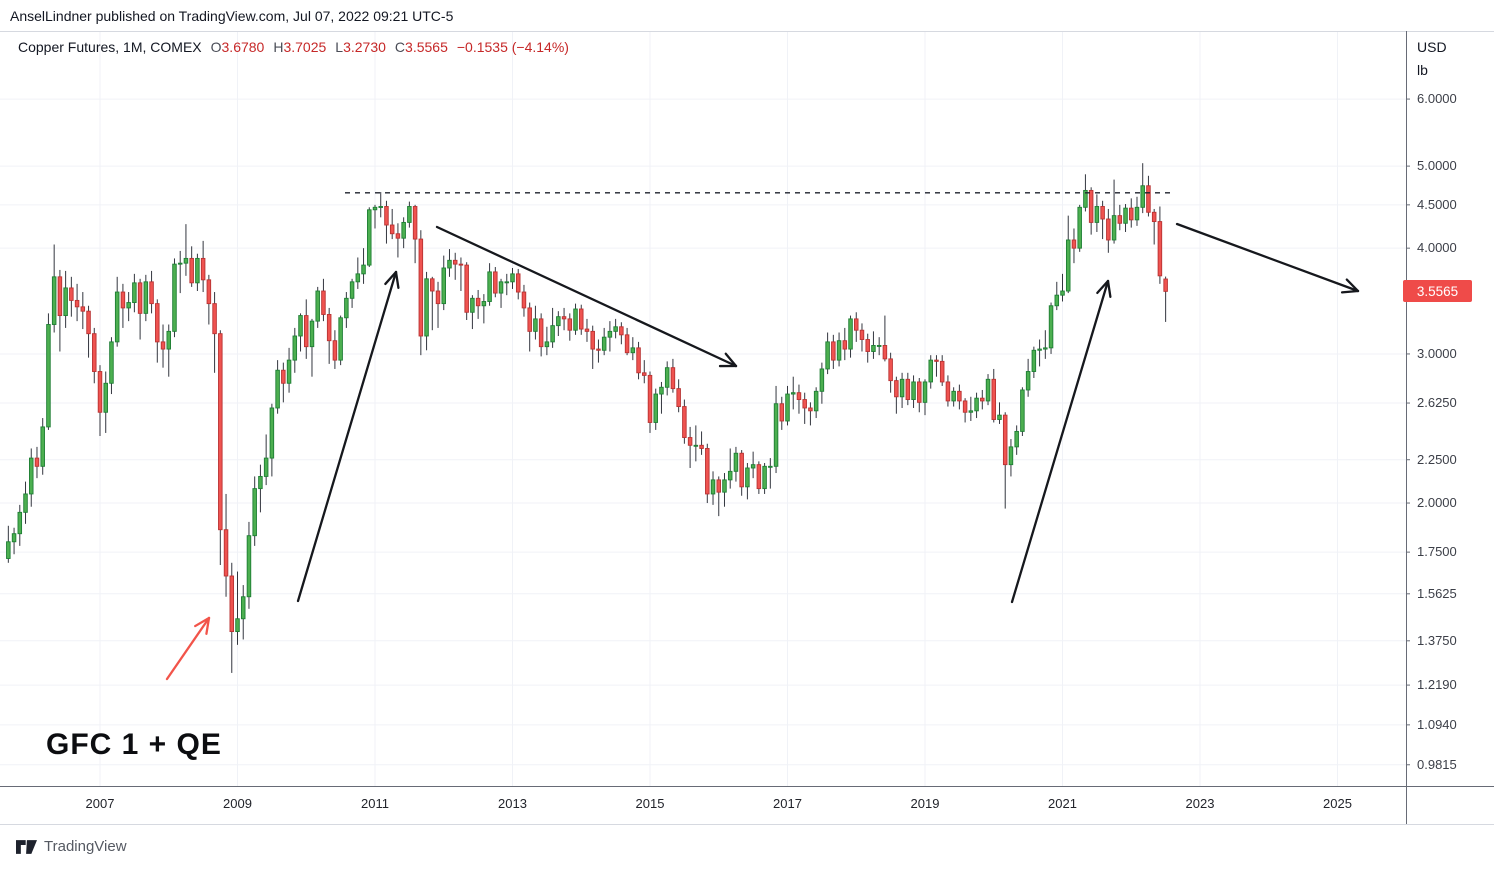 This screenshot has height=869, width=1494. What do you see at coordinates (237, 803) in the screenshot?
I see `year-tick-label: 2009` at bounding box center [237, 803].